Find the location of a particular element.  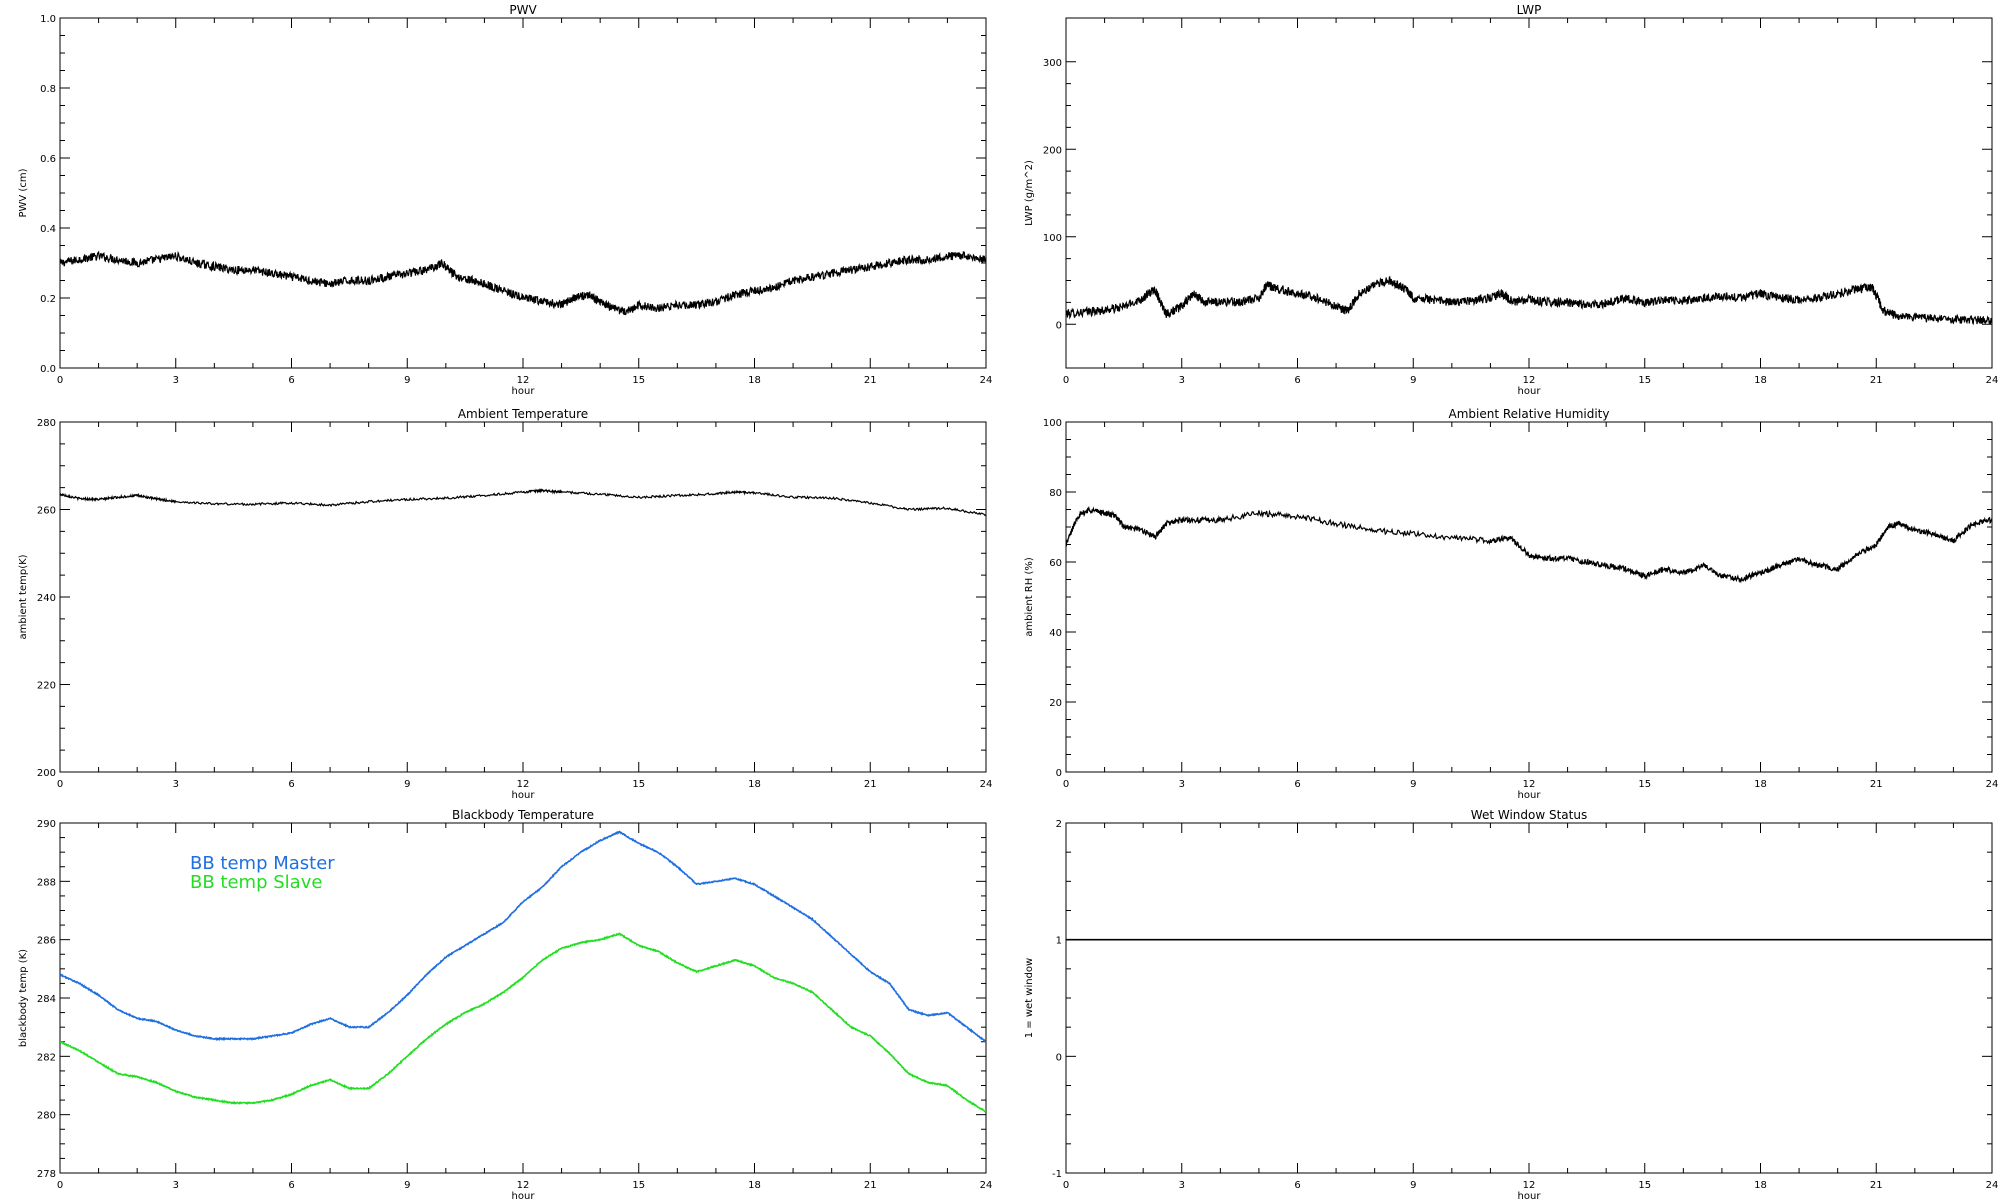

y-tick-label: 60 is located at coordinates (1055, 563).